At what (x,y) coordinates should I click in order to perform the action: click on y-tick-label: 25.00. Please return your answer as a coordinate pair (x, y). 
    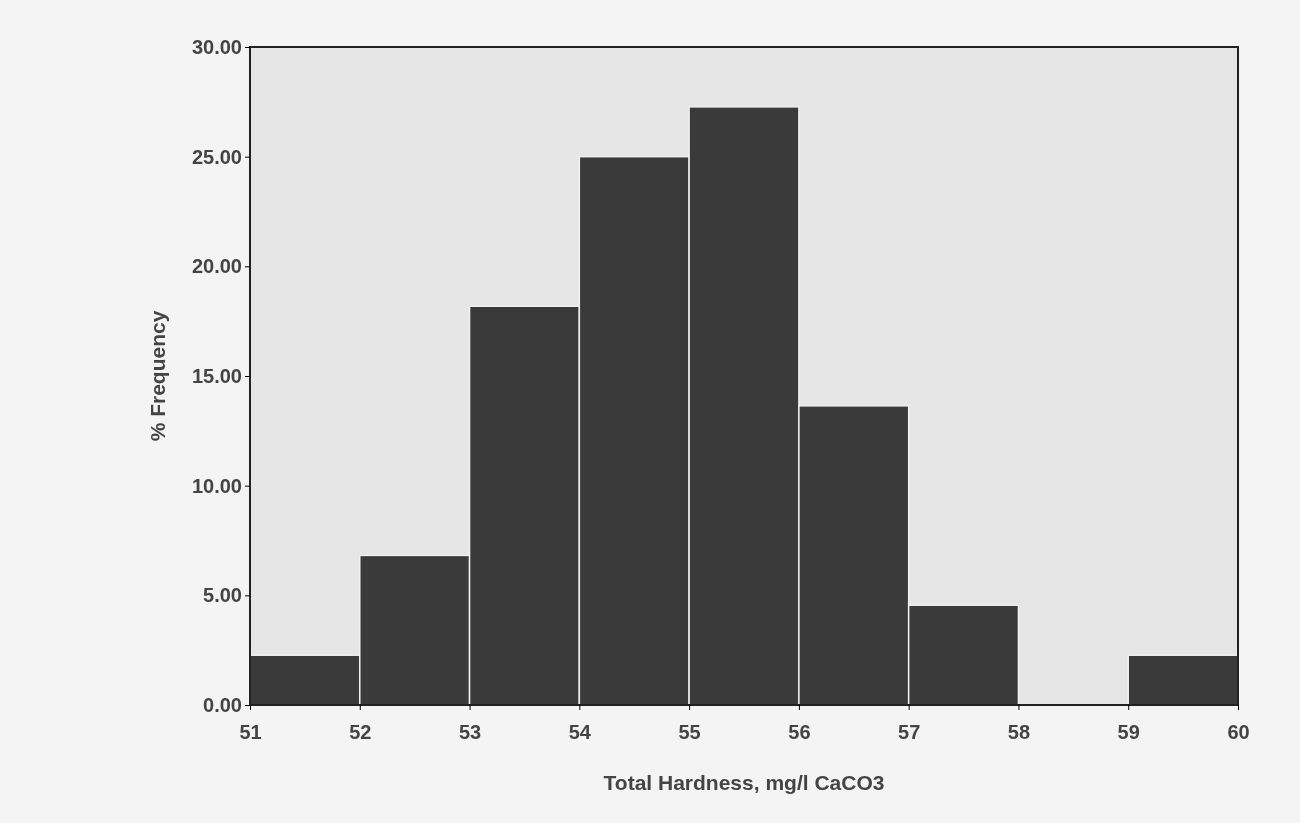
    Looking at the image, I should click on (216, 156).